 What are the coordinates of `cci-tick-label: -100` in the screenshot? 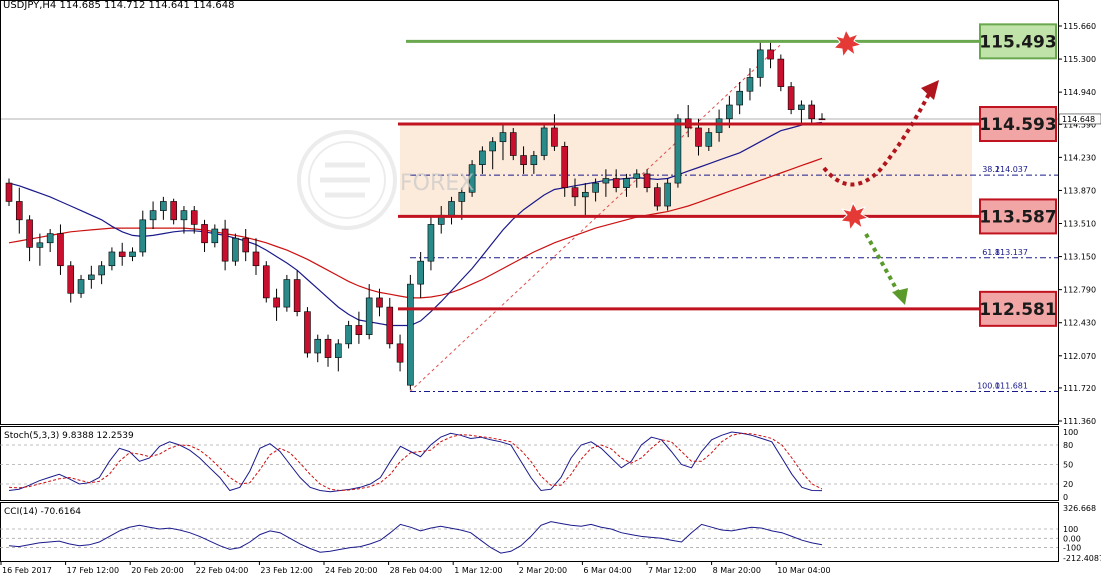 It's located at (1072, 548).